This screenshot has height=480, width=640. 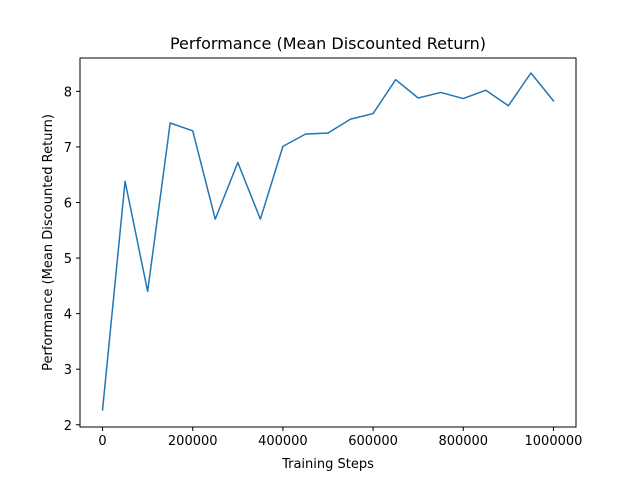 What do you see at coordinates (340, 438) in the screenshot?
I see `x-axis-ticks: 0 200000 400000 600000 800000 1000000` at bounding box center [340, 438].